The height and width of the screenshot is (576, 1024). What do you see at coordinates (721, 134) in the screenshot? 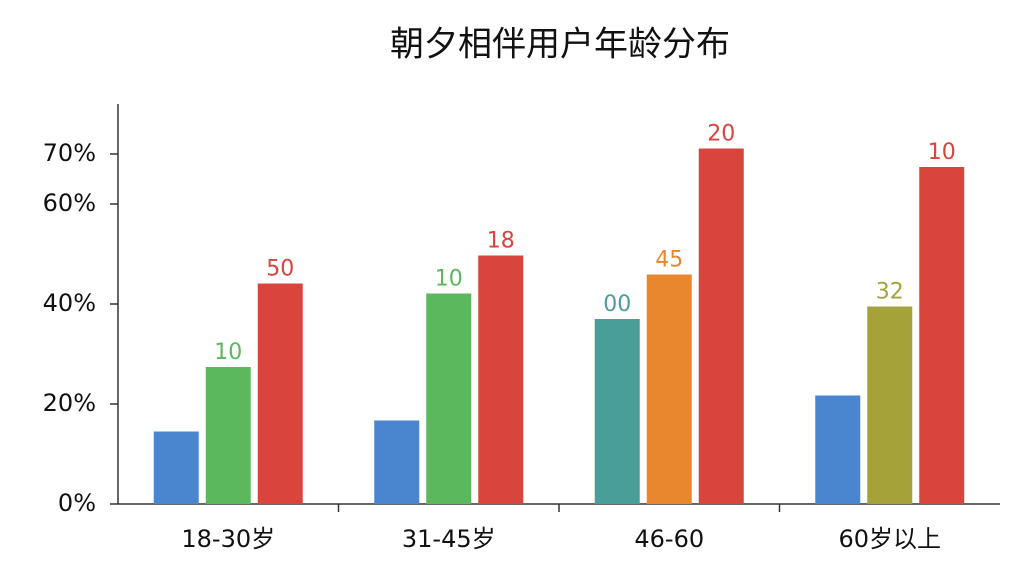
I see `bar-annotation: 20` at bounding box center [721, 134].